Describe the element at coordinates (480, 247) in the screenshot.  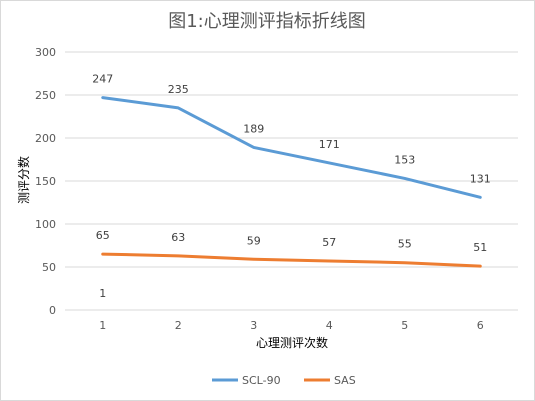
I see `data-label: 51` at that location.